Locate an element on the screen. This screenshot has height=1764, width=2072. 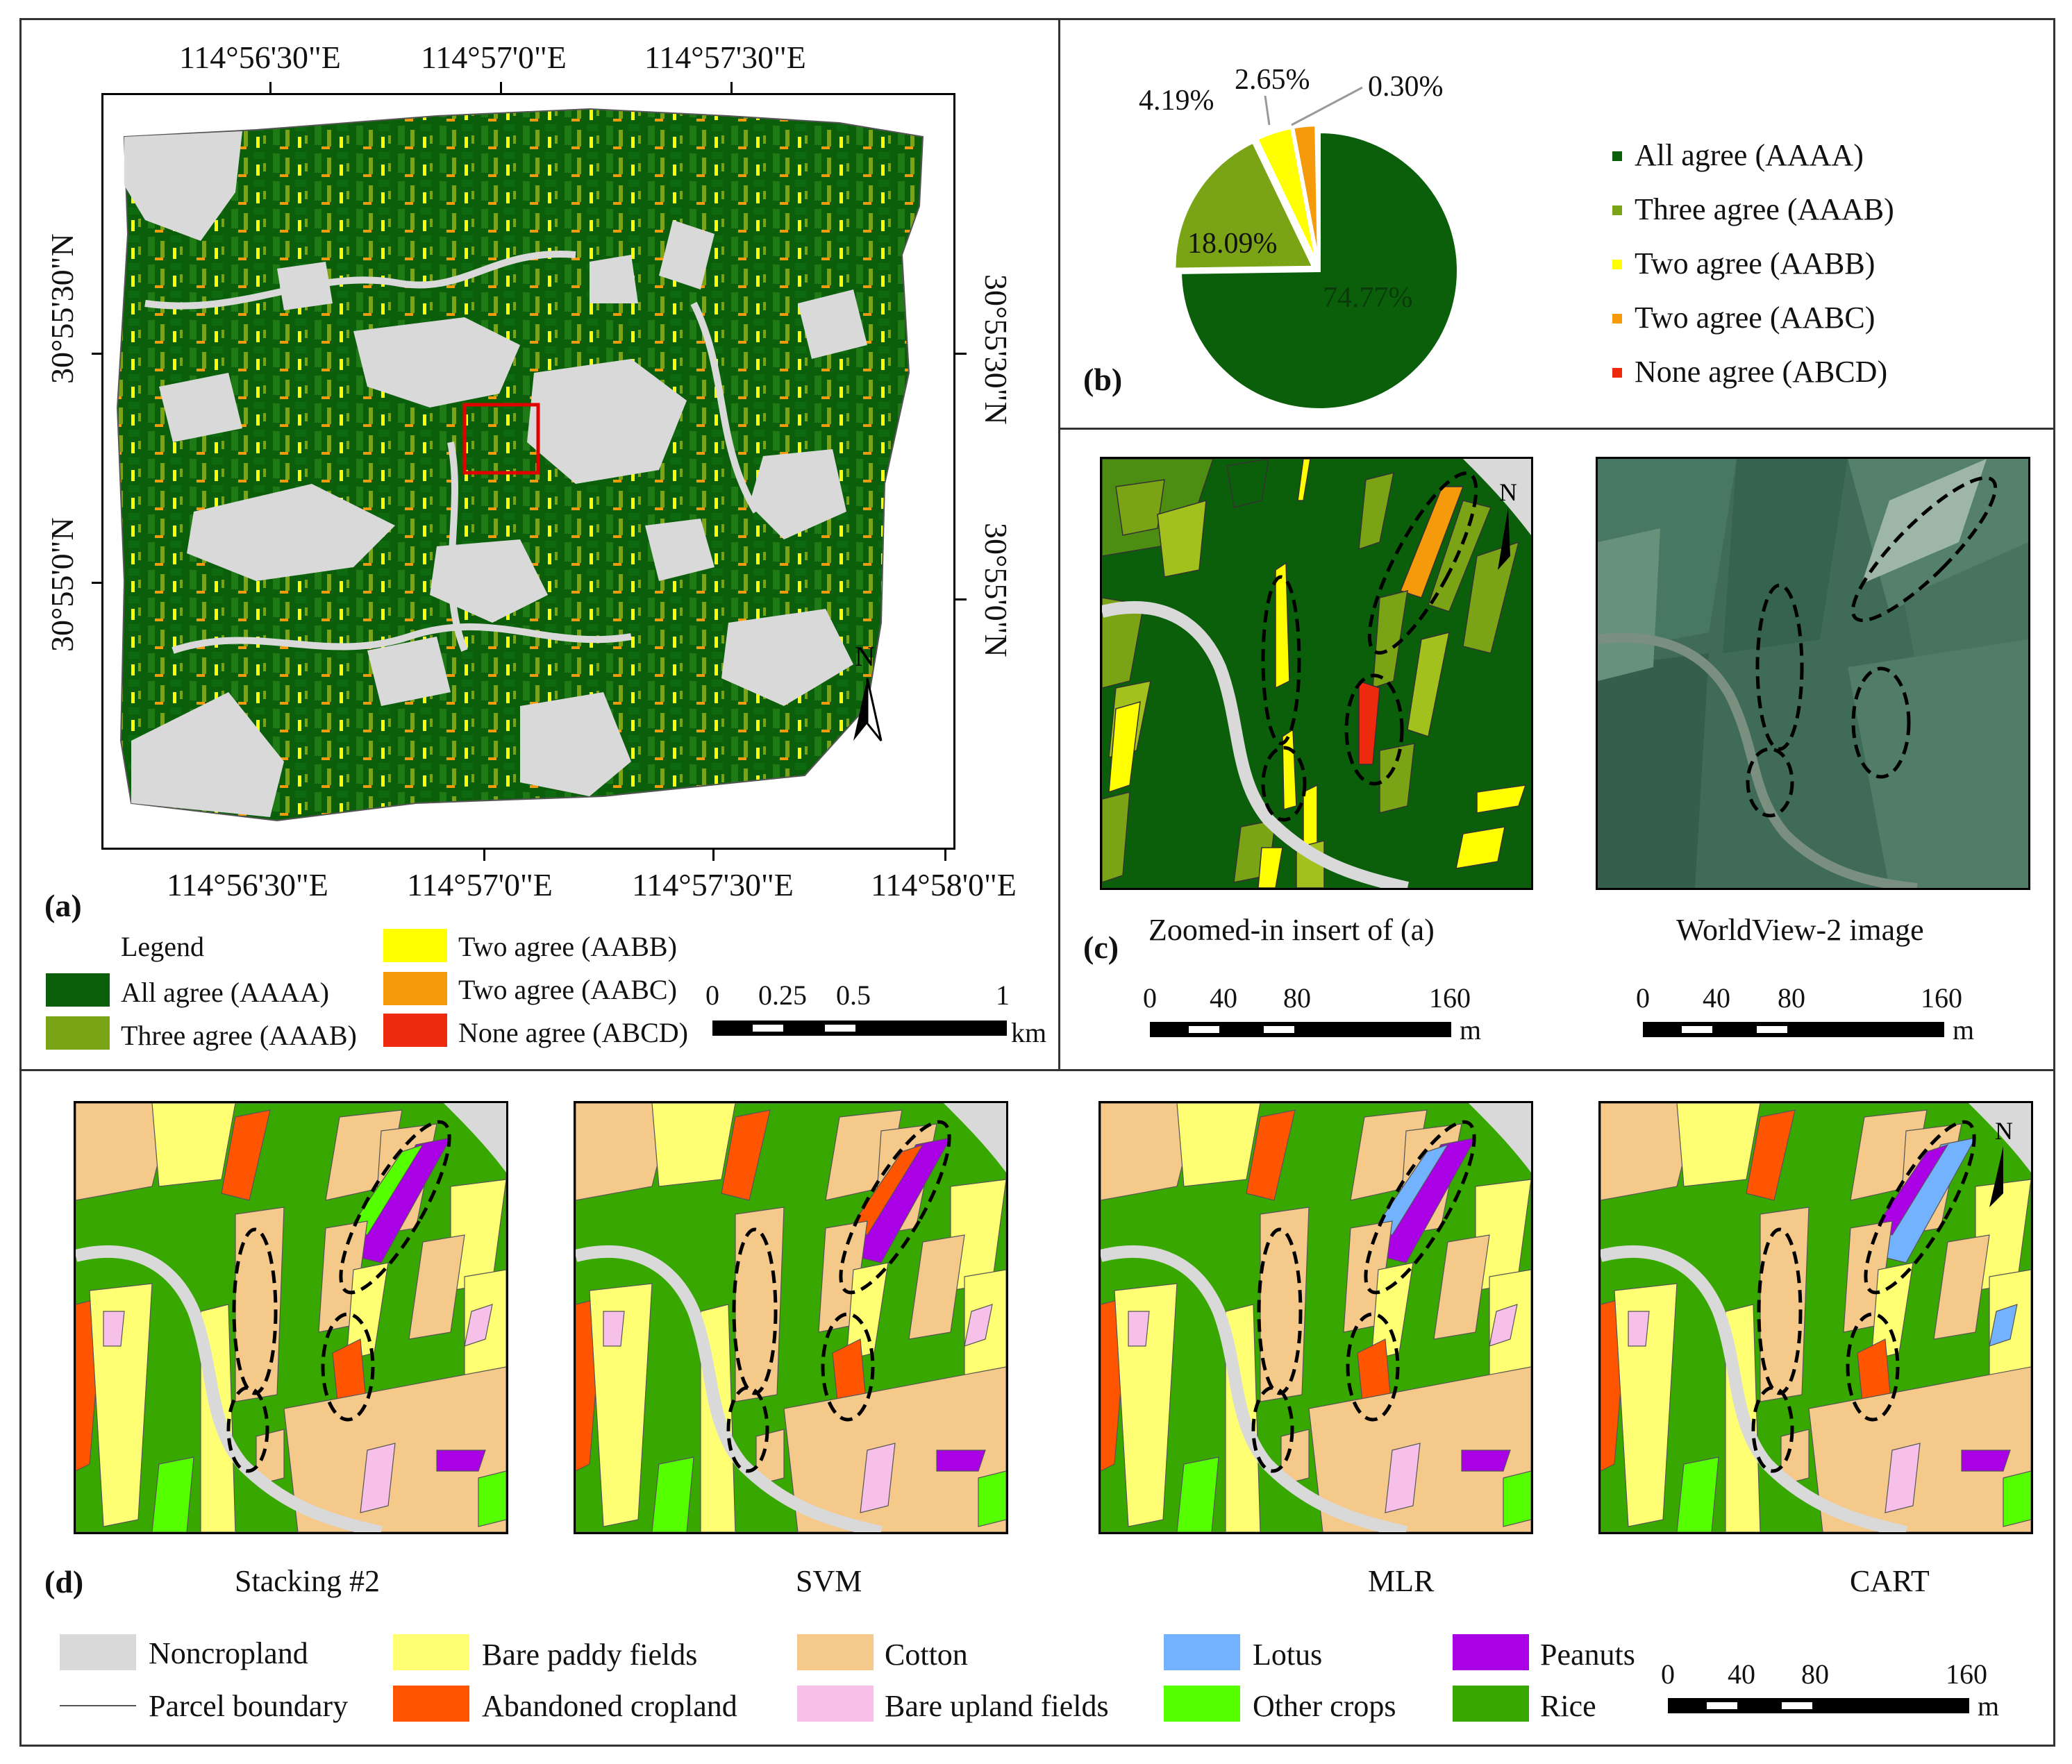
legend-label: Rice is located at coordinates (1568, 1706).